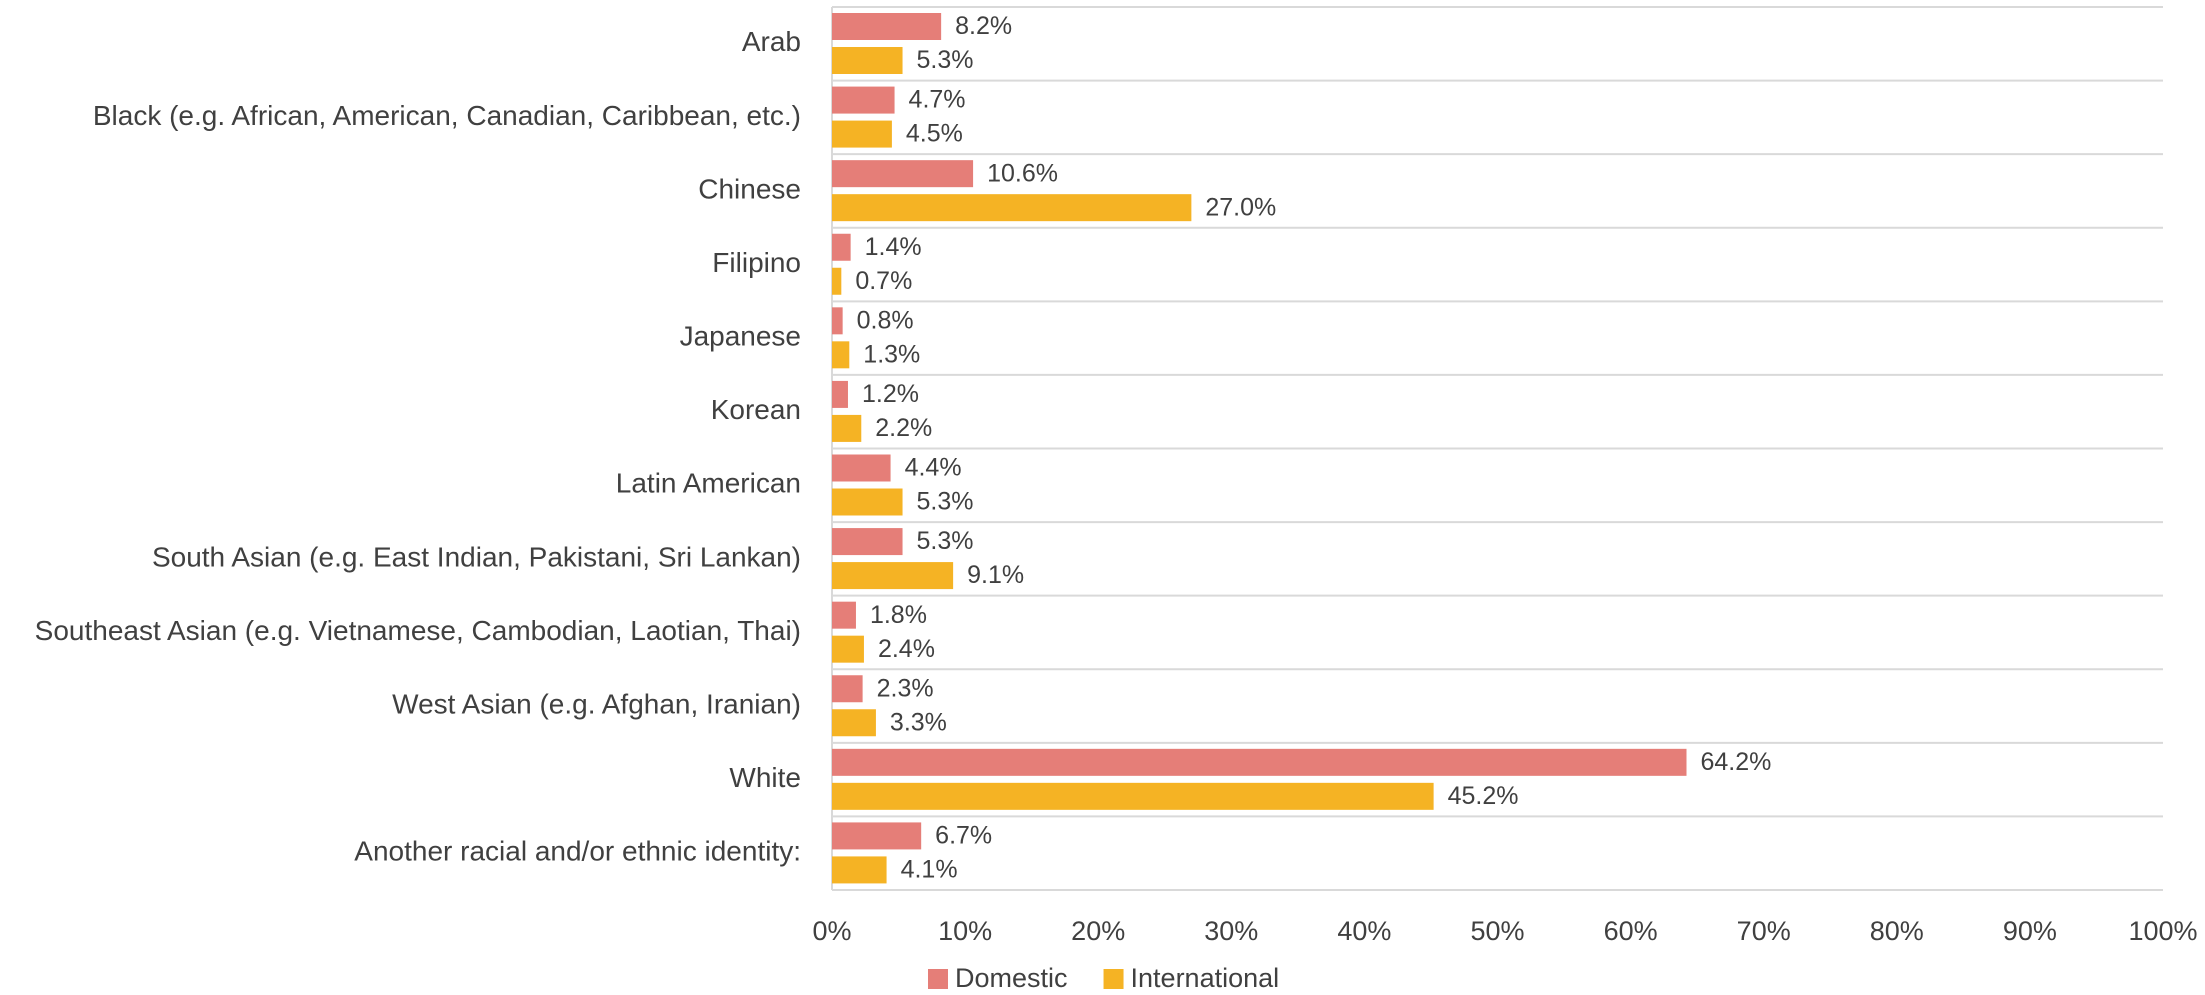 The height and width of the screenshot is (995, 2205). What do you see at coordinates (708, 483) in the screenshot?
I see `category-label: Latin American` at bounding box center [708, 483].